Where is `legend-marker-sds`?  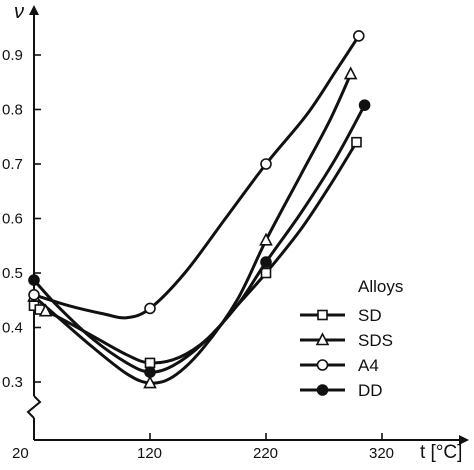
legend-marker-sds is located at coordinates (322, 339).